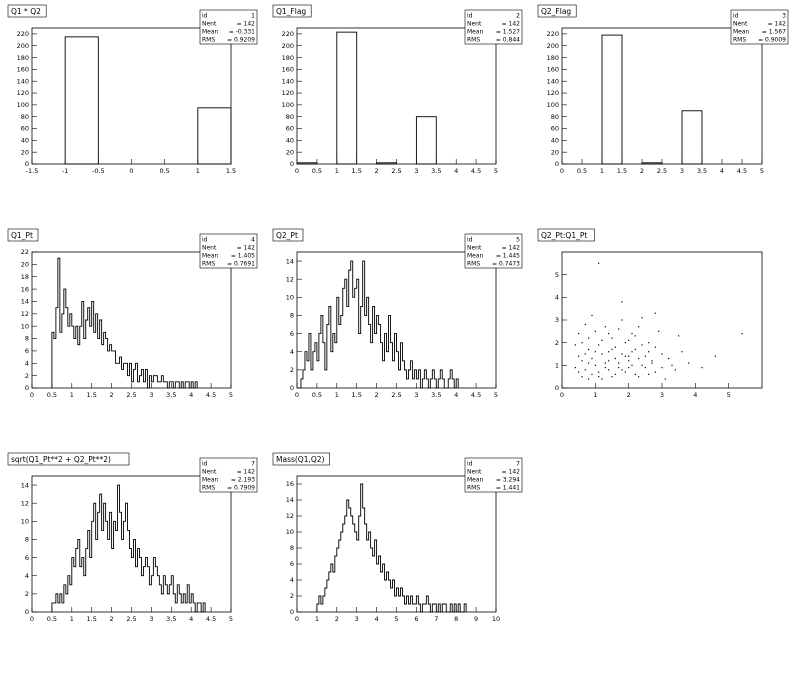  What do you see at coordinates (290, 516) in the screenshot?
I see `y-tick-label: 12` at bounding box center [290, 516].